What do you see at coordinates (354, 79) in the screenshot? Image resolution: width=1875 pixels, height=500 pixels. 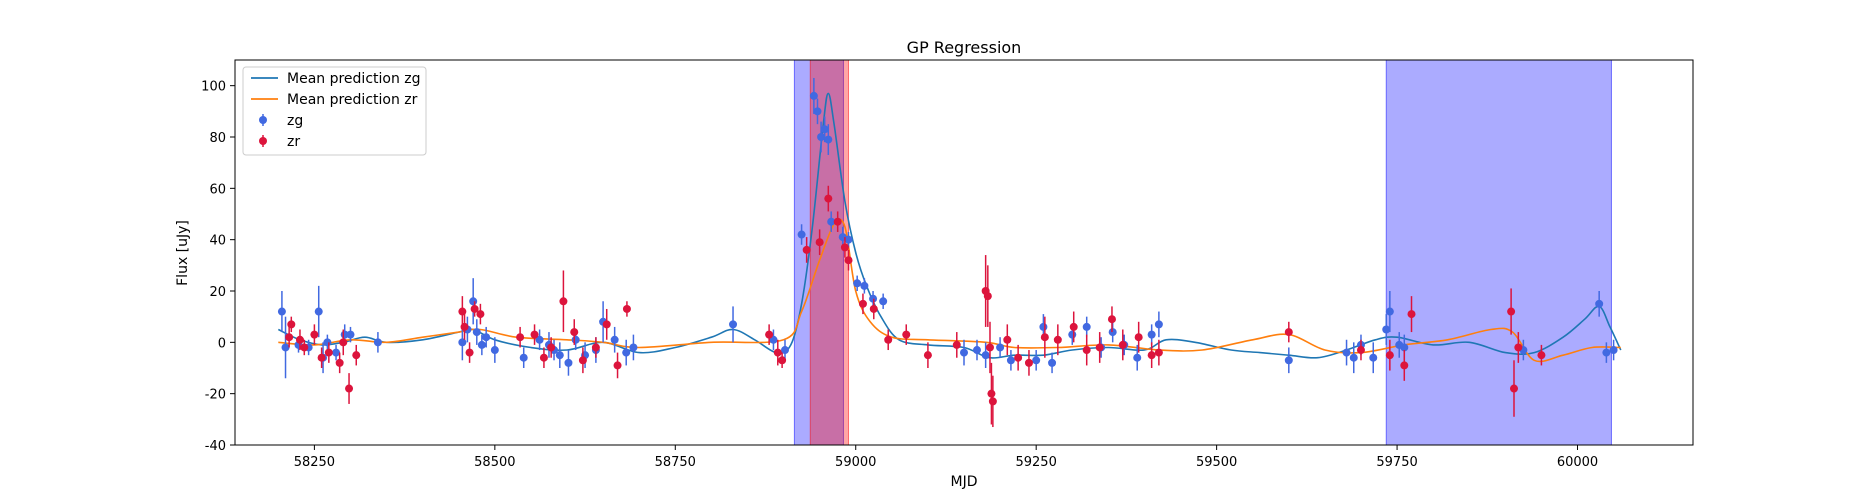 I see `legend-label-mean-zg: Mean prediction zg` at bounding box center [354, 79].